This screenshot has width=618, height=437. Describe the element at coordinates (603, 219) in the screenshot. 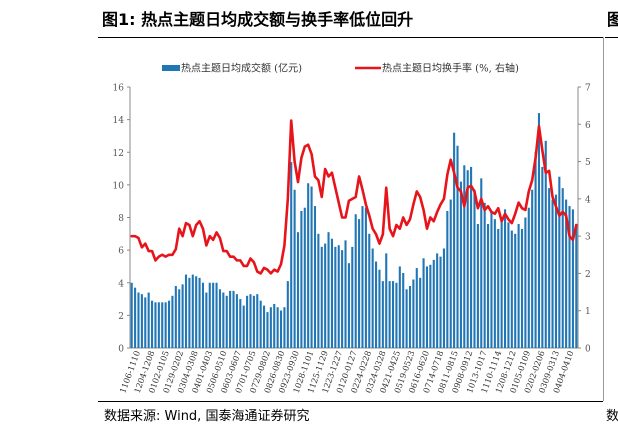

I see `column-divider` at that location.